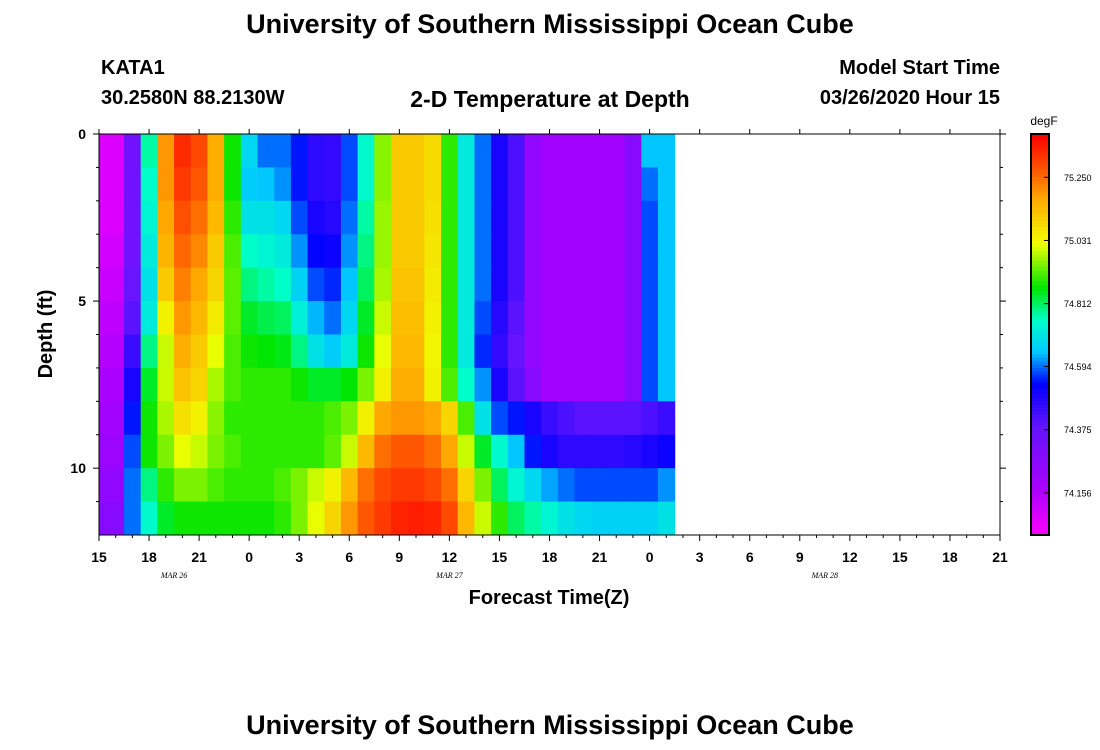 This screenshot has height=750, width=1100. What do you see at coordinates (900, 557) in the screenshot?
I see `x-tick-label: 15` at bounding box center [900, 557].